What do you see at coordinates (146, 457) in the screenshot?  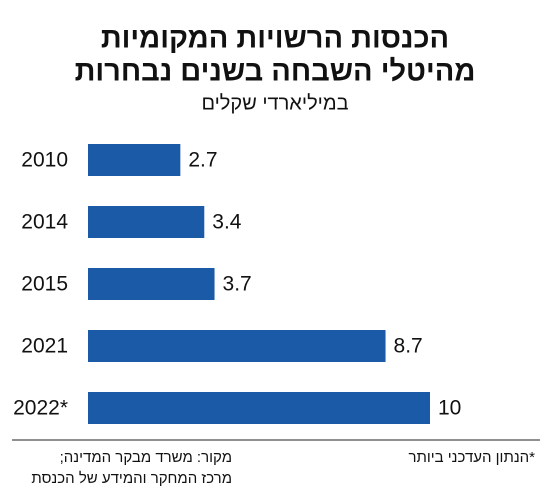 I see `source: מקור: משרד מבקר המדינה;` at bounding box center [146, 457].